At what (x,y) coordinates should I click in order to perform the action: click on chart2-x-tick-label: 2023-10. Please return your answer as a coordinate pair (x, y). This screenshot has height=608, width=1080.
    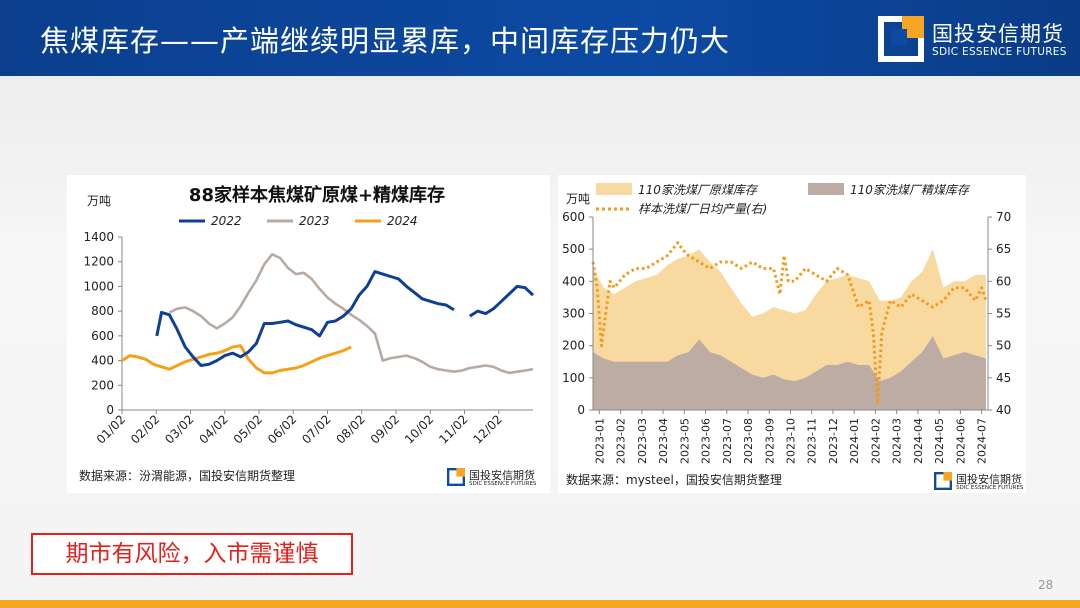
    Looking at the image, I should click on (791, 441).